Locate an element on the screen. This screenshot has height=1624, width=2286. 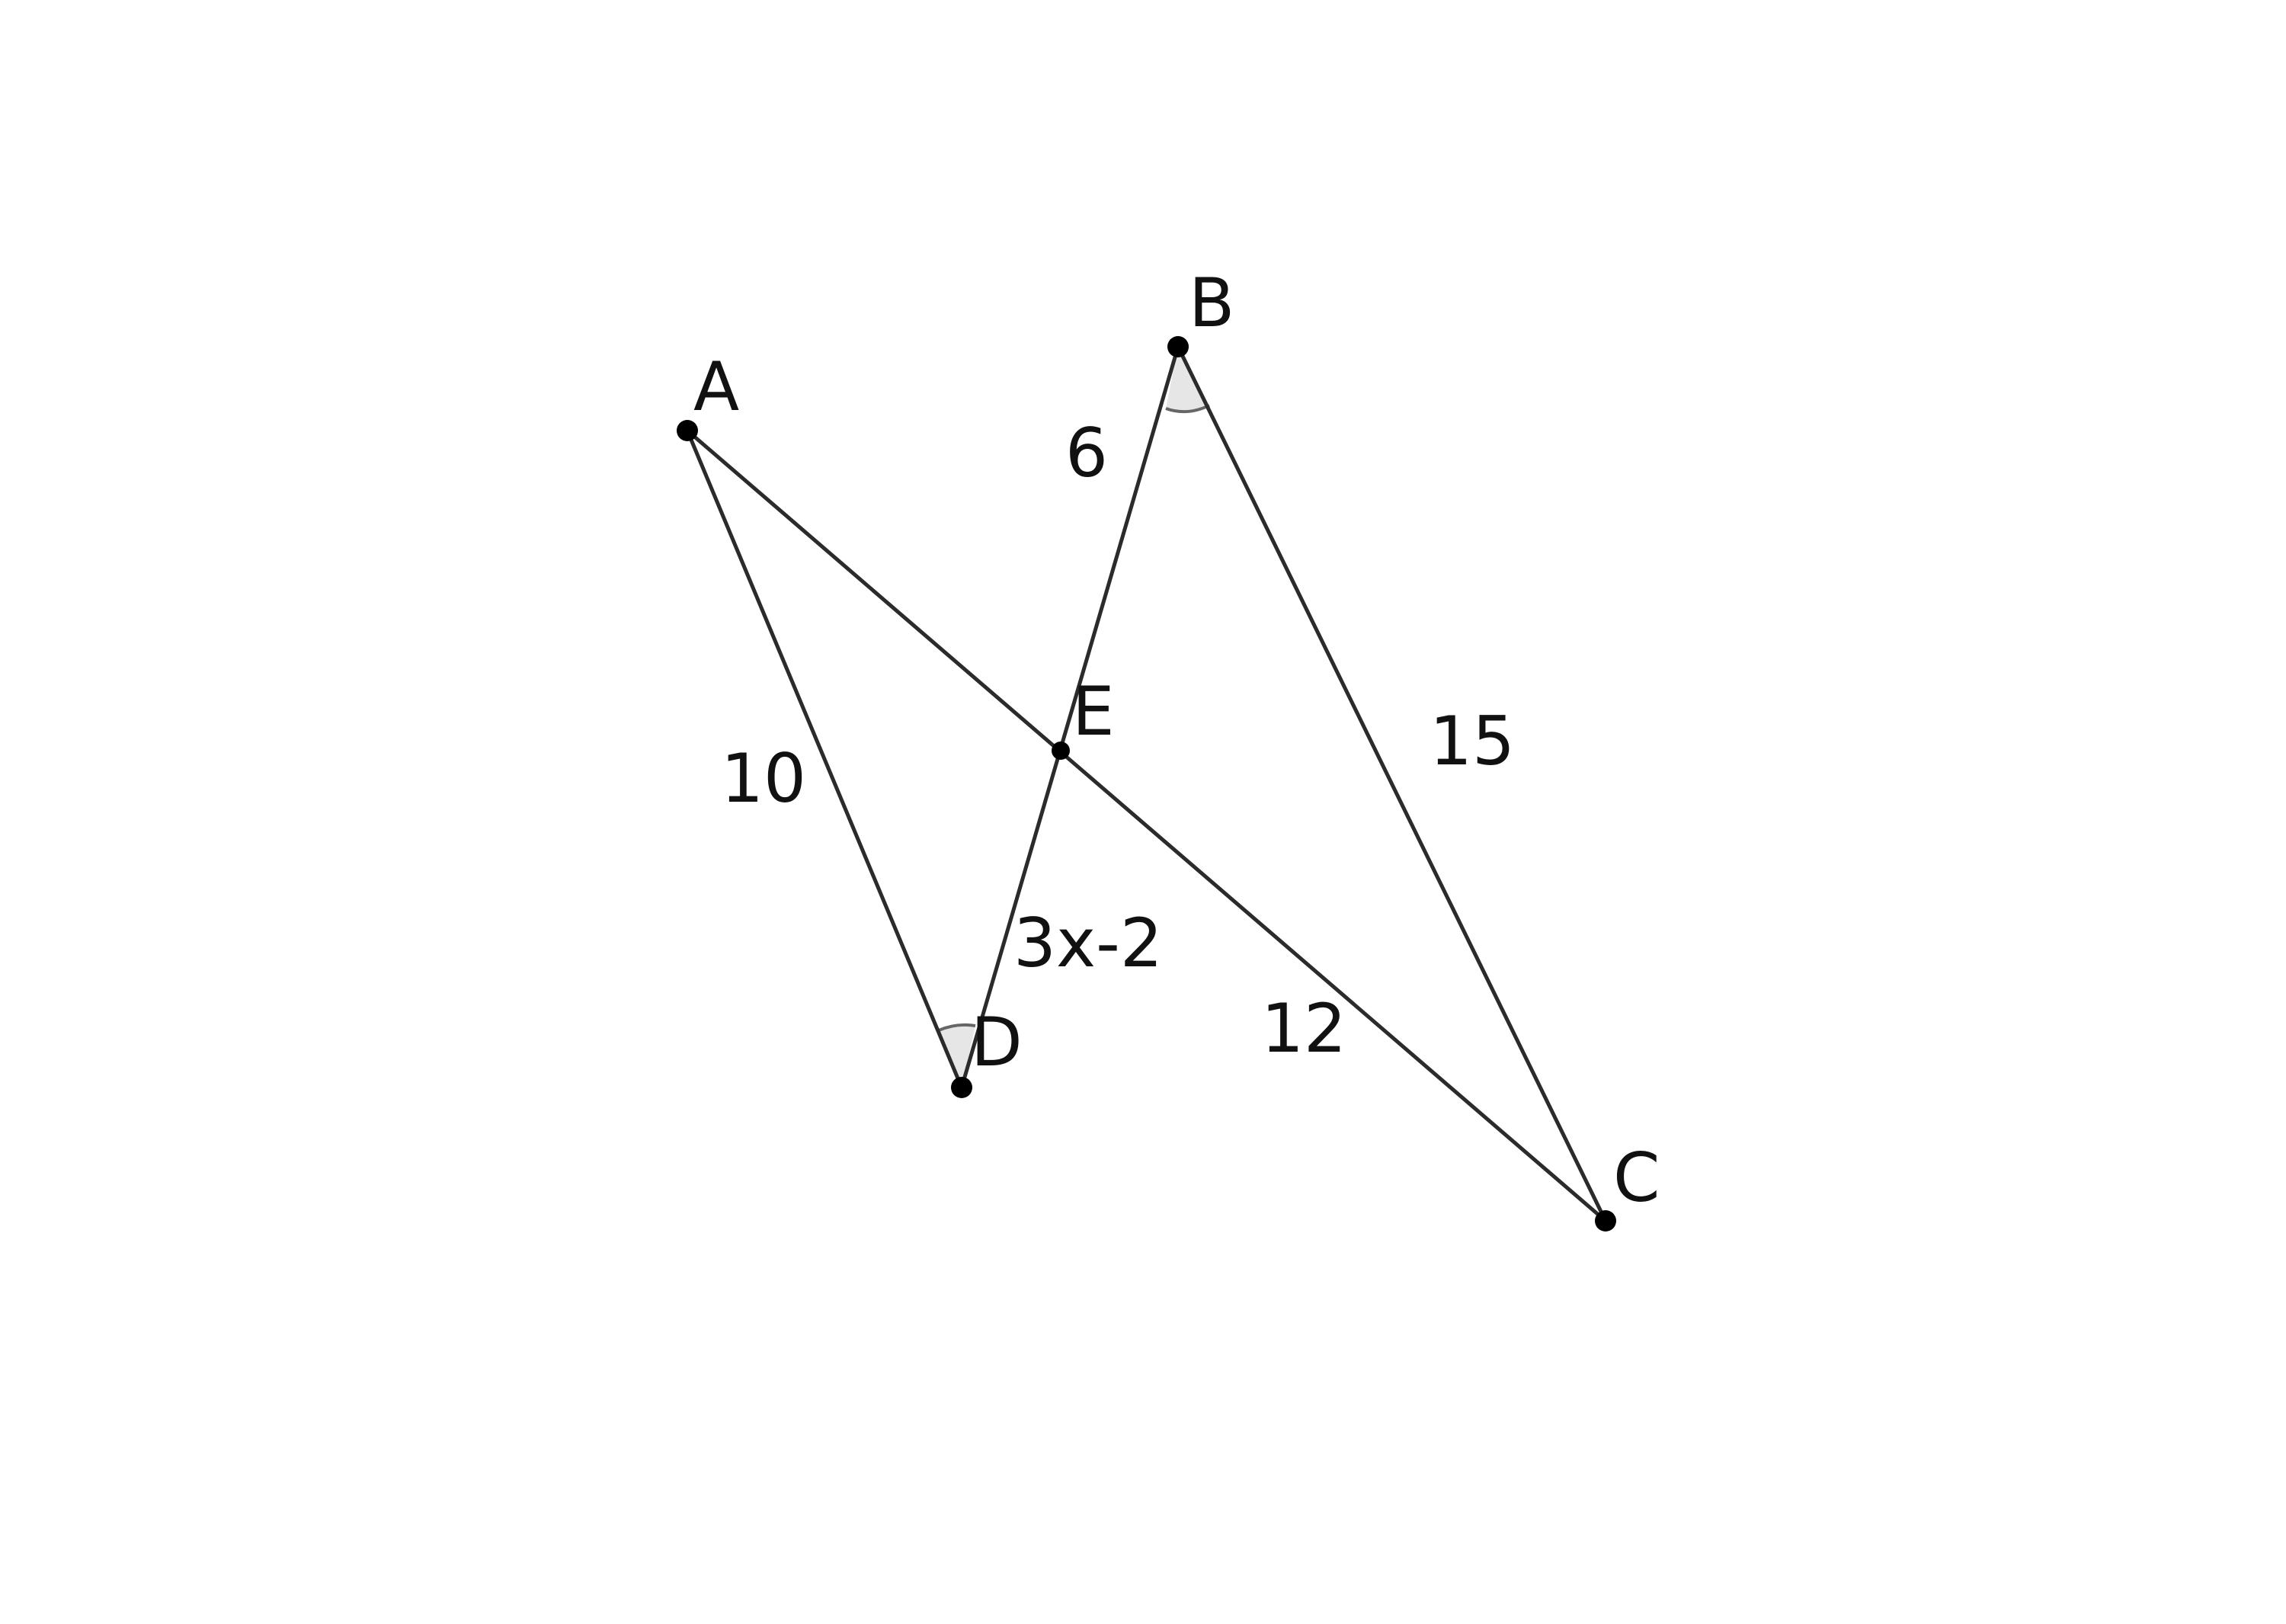
point-d is located at coordinates (961, 1088).